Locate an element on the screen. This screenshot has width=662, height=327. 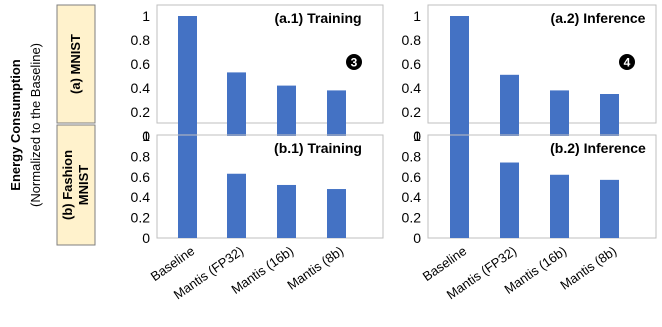
panel-title: (a.2) Inference is located at coordinates (598, 18).